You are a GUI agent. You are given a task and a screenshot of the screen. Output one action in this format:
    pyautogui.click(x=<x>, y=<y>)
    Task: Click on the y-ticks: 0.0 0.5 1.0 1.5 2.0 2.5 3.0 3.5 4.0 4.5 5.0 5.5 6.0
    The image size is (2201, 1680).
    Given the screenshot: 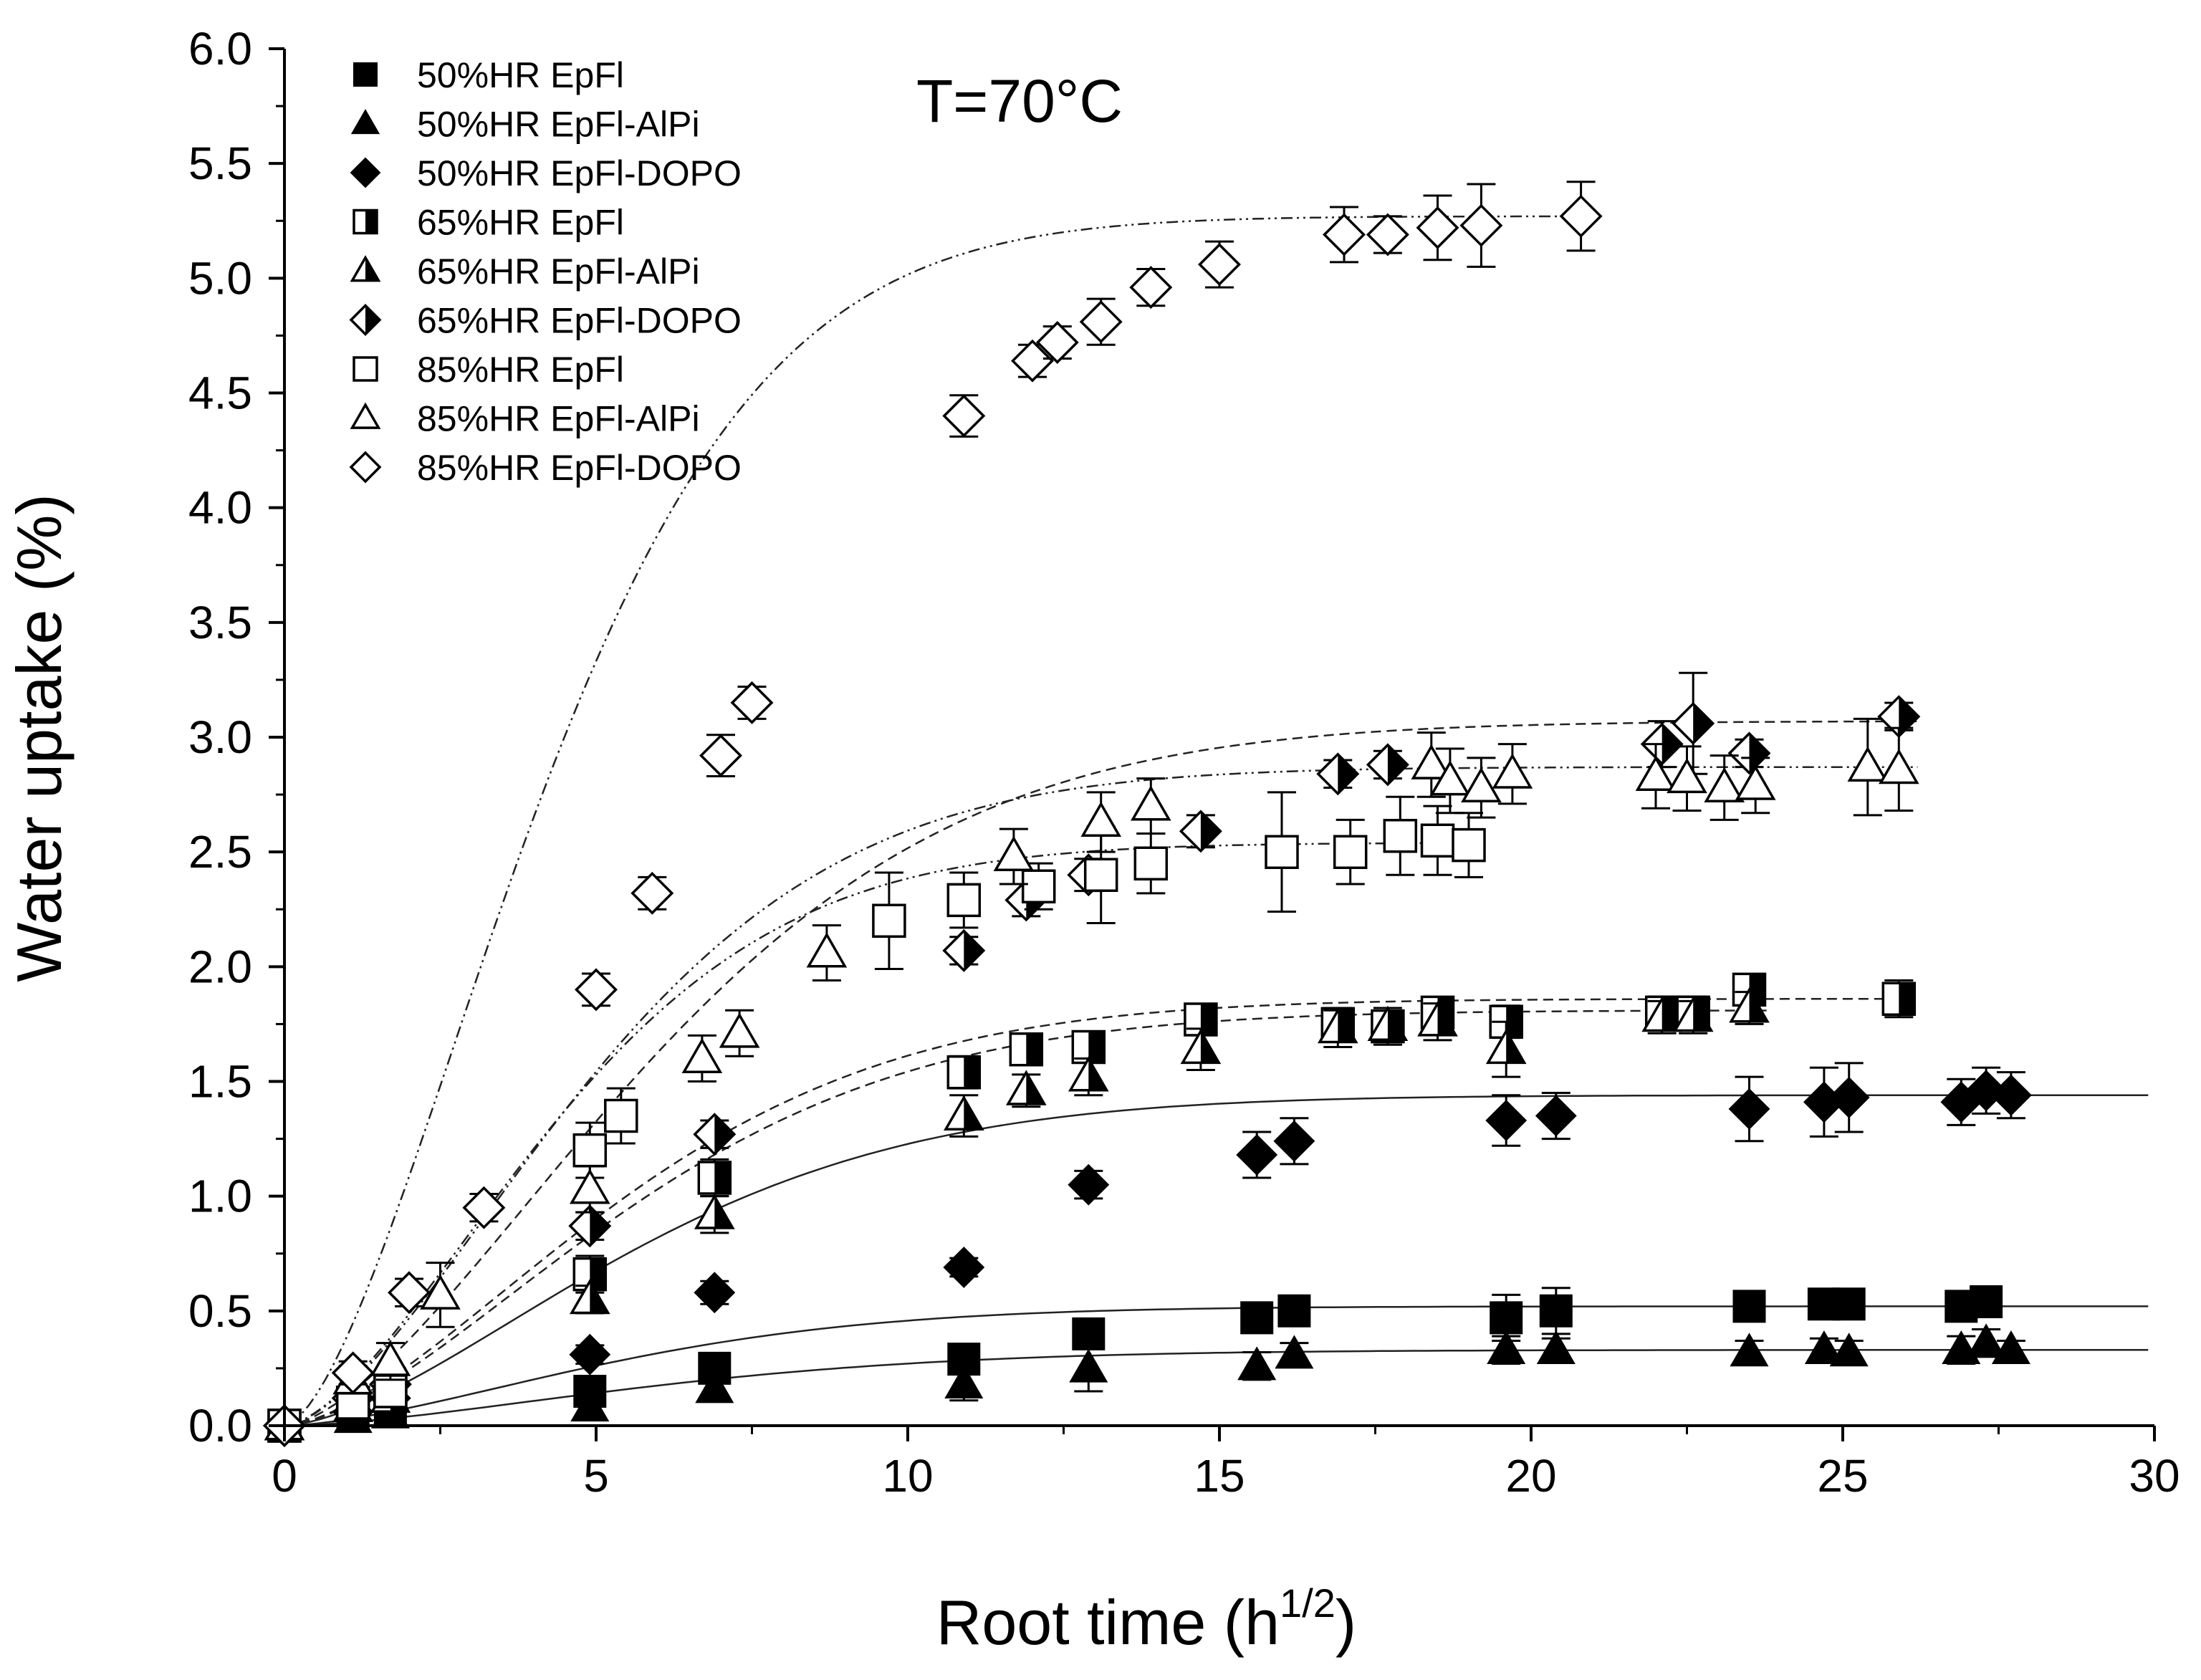 What is the action you would take?
    pyautogui.click(x=236, y=737)
    